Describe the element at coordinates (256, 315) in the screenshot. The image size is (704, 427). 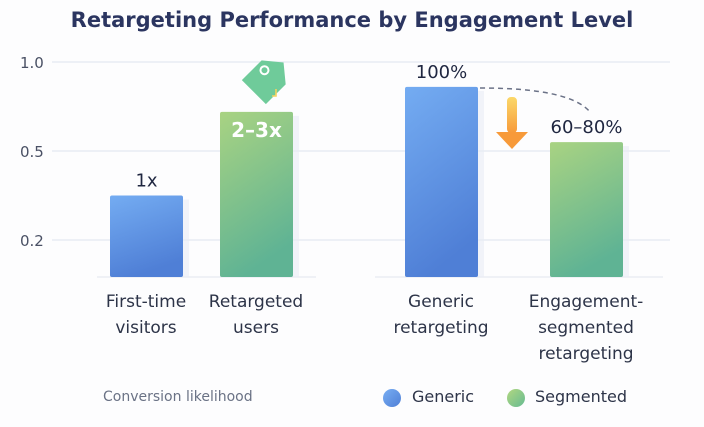
I see `category-label: Retargeted users` at that location.